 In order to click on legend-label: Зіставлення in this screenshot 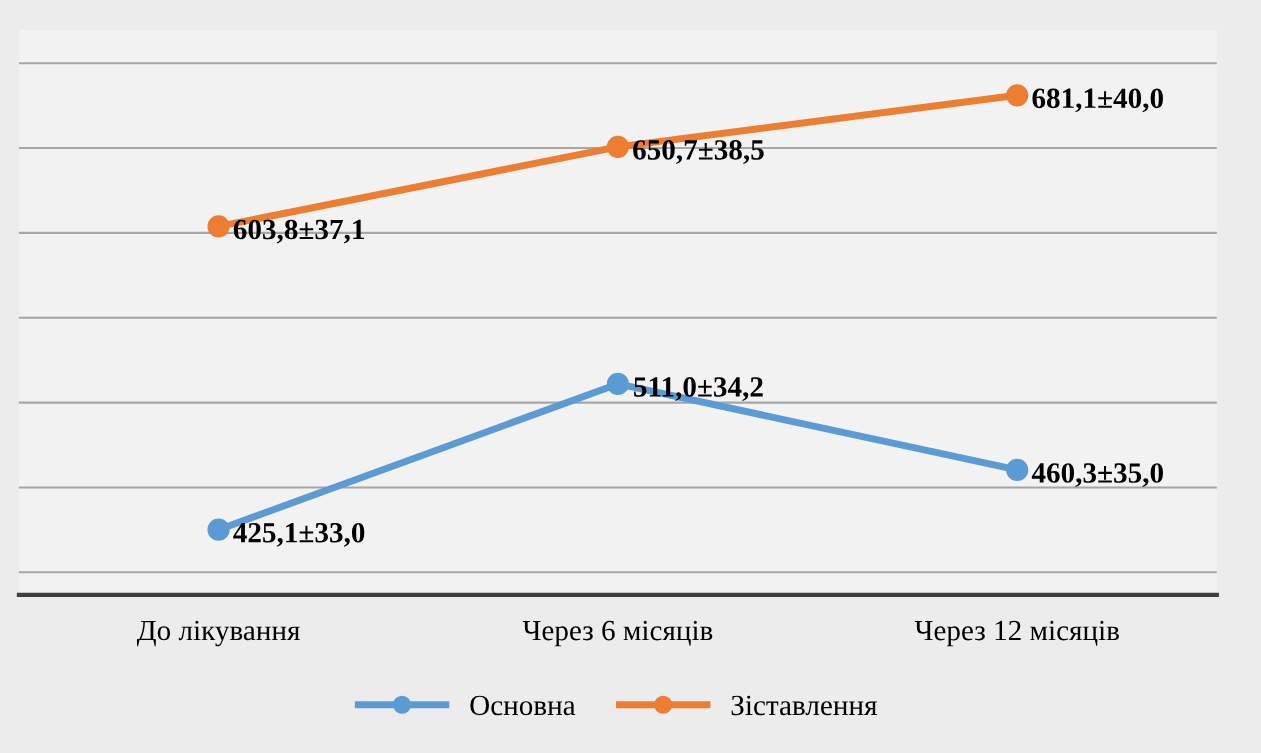, I will do `click(804, 705)`.